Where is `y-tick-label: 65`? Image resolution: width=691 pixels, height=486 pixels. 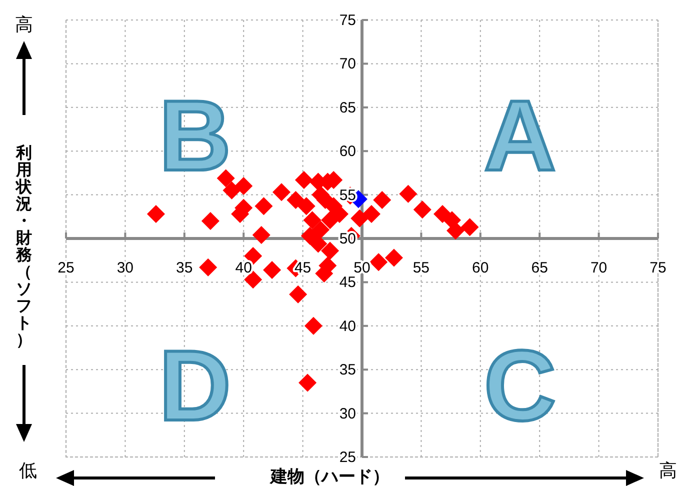
y-tick-label: 65 is located at coordinates (347, 107).